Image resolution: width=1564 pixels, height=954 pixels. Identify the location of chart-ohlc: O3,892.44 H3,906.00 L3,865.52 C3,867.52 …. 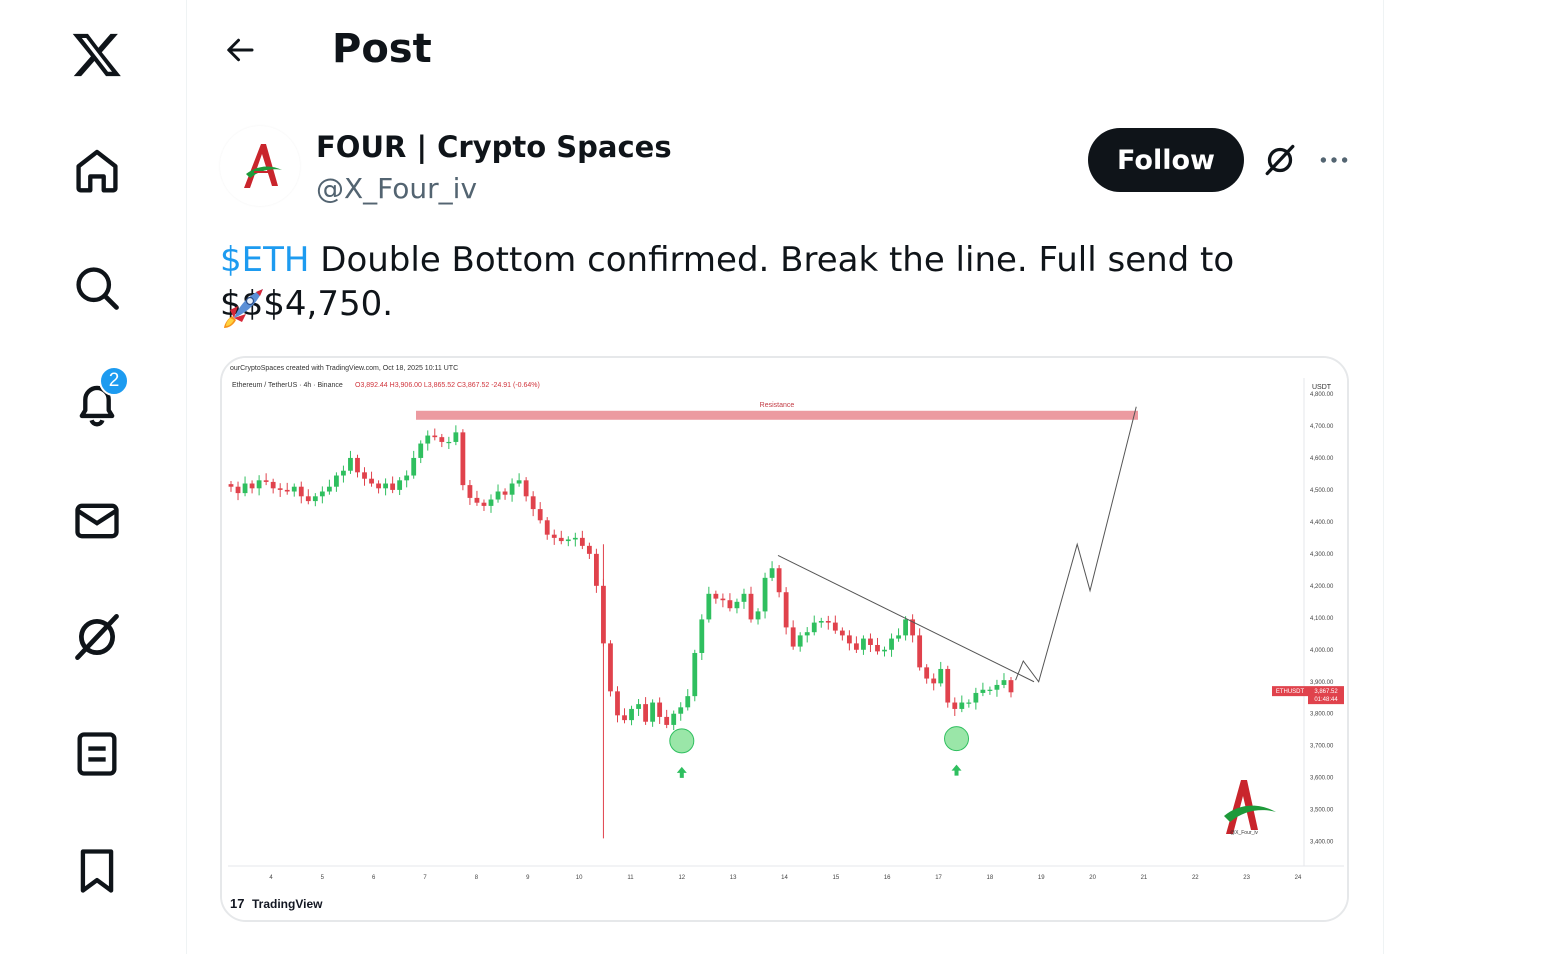
(447, 385).